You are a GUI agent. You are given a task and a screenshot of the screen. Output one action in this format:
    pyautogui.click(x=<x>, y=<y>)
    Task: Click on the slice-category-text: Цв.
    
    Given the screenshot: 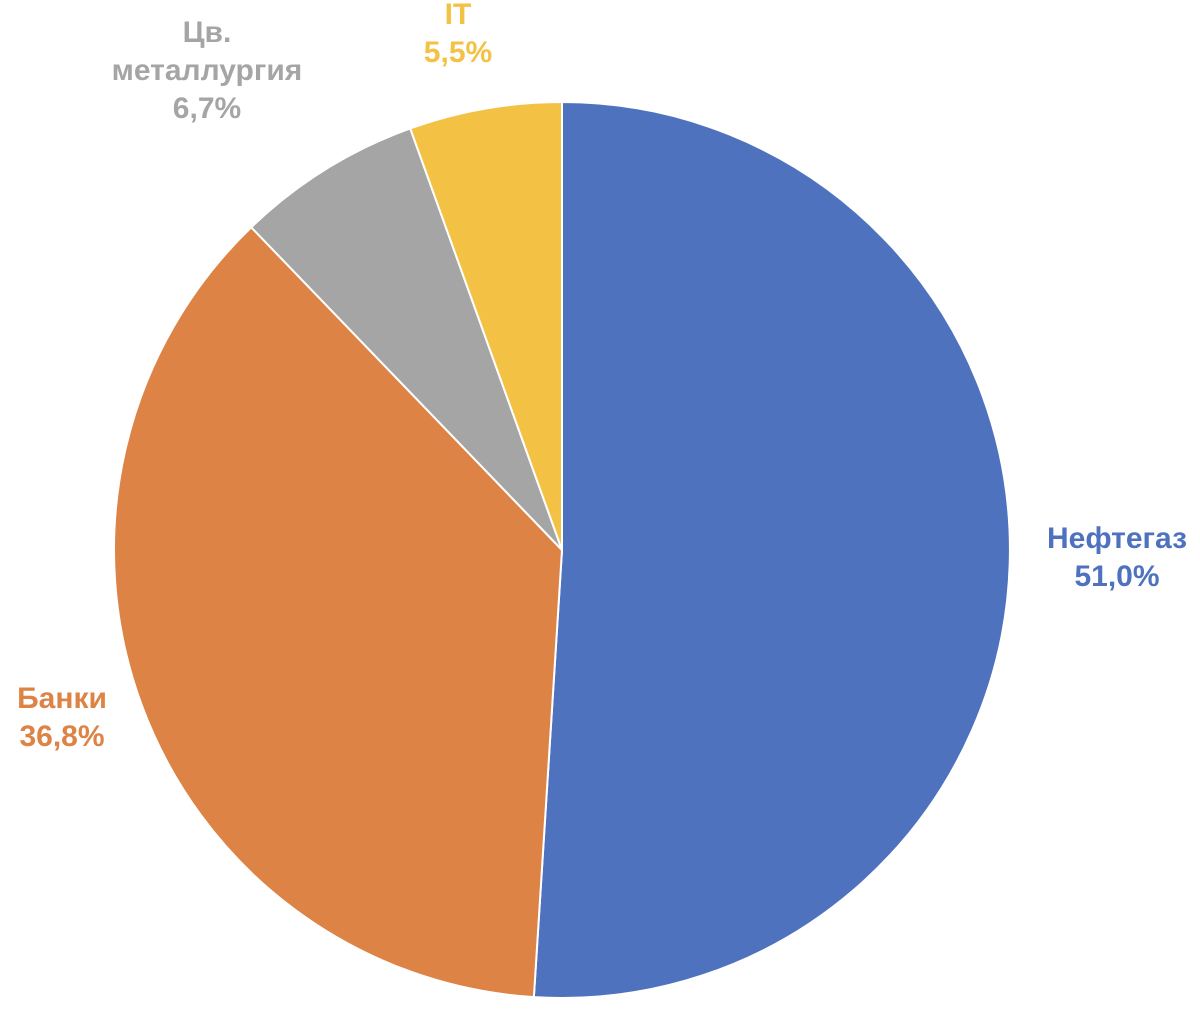 What is the action you would take?
    pyautogui.click(x=207, y=32)
    